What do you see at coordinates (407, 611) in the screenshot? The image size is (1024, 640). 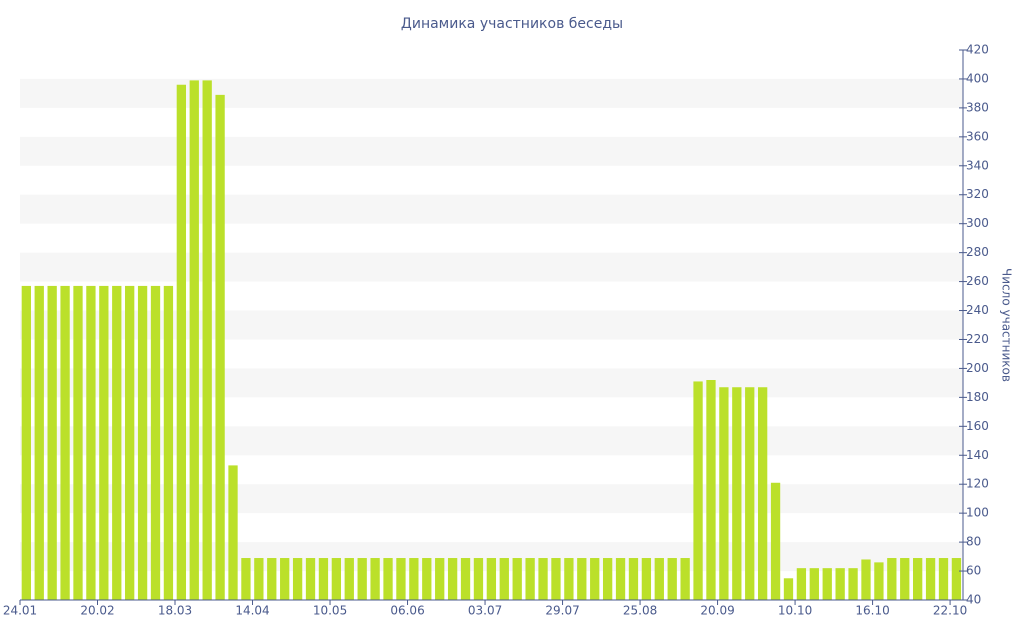 I see `x-tick-label: 06.06` at bounding box center [407, 611].